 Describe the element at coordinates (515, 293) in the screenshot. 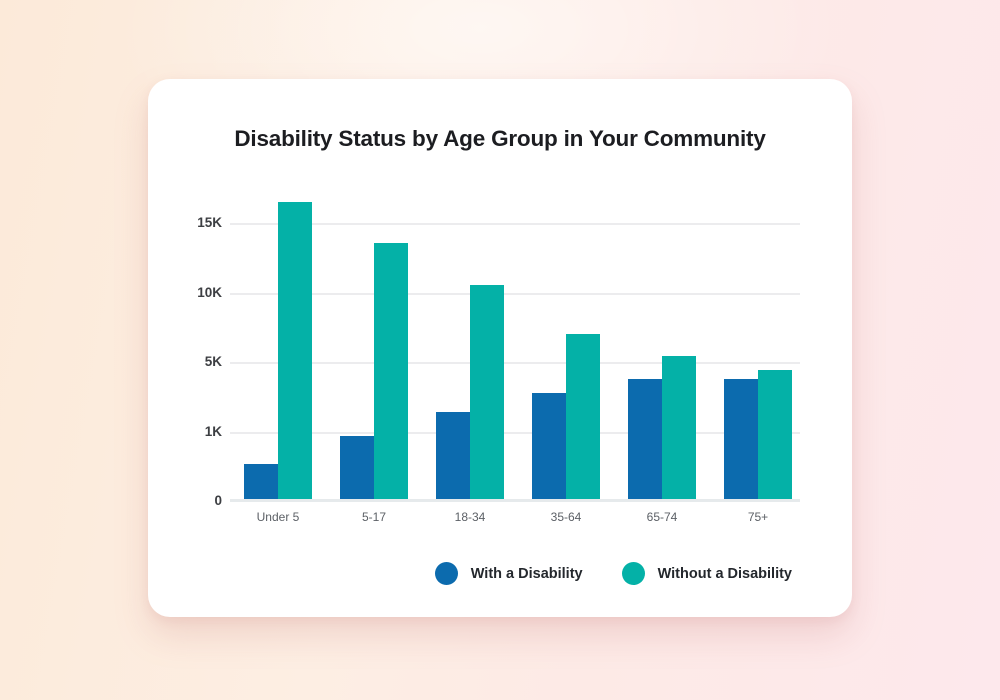

I see `gridline-10K` at that location.